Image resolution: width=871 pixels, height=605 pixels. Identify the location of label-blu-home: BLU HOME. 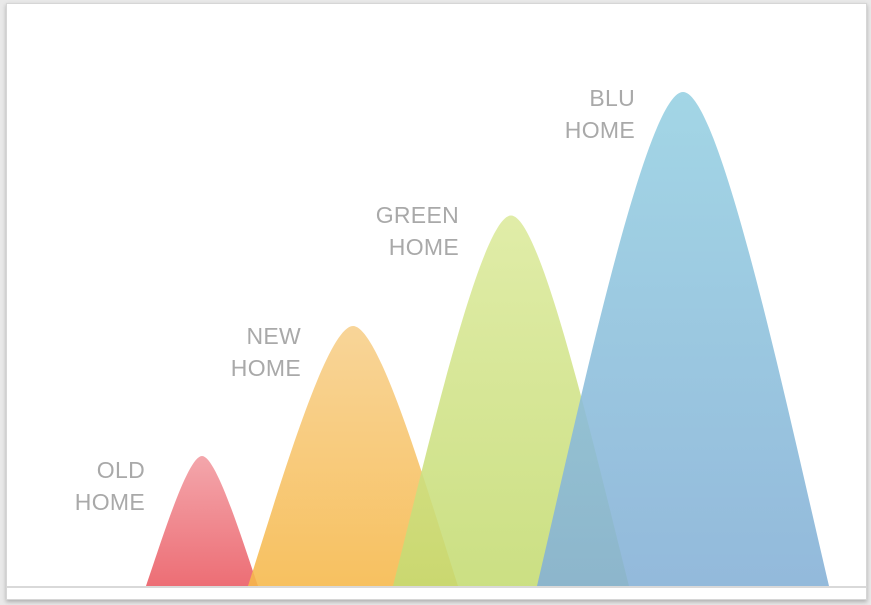
(600, 114).